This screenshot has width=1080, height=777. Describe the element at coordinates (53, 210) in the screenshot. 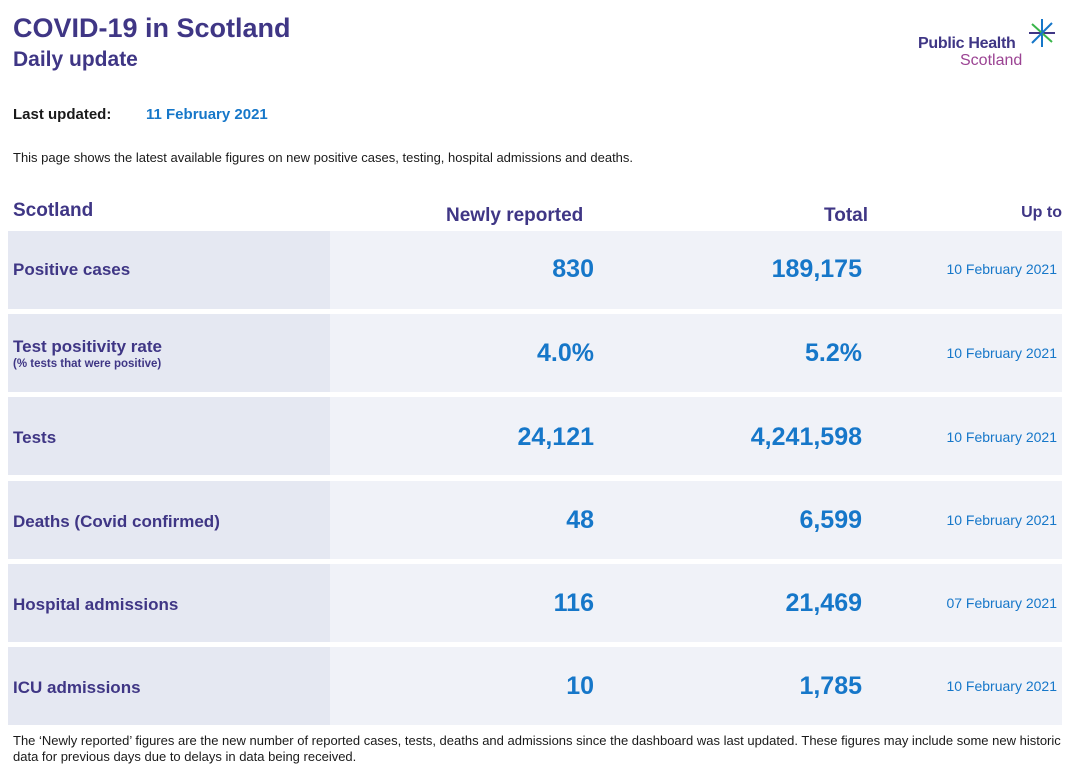

I see `header-region: Scotland` at that location.